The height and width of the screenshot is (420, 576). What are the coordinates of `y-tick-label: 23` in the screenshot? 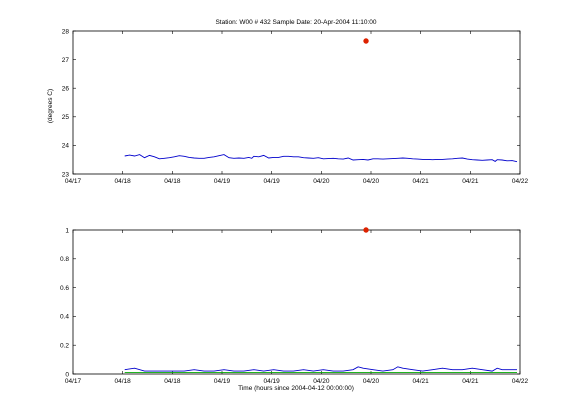 It's located at (66, 174).